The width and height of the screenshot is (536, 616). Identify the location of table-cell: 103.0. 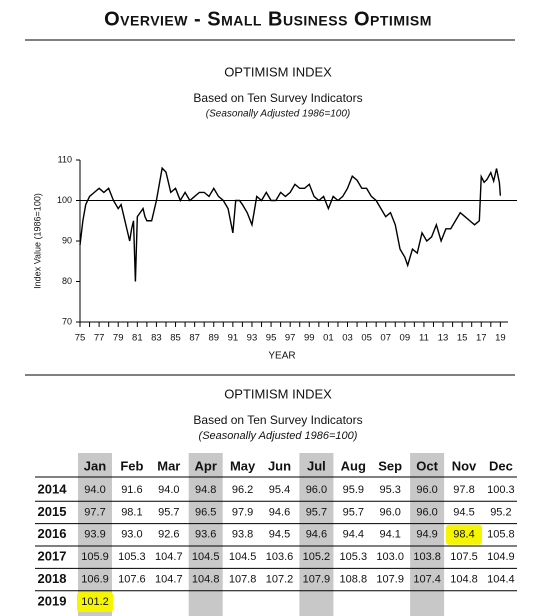
(390, 557).